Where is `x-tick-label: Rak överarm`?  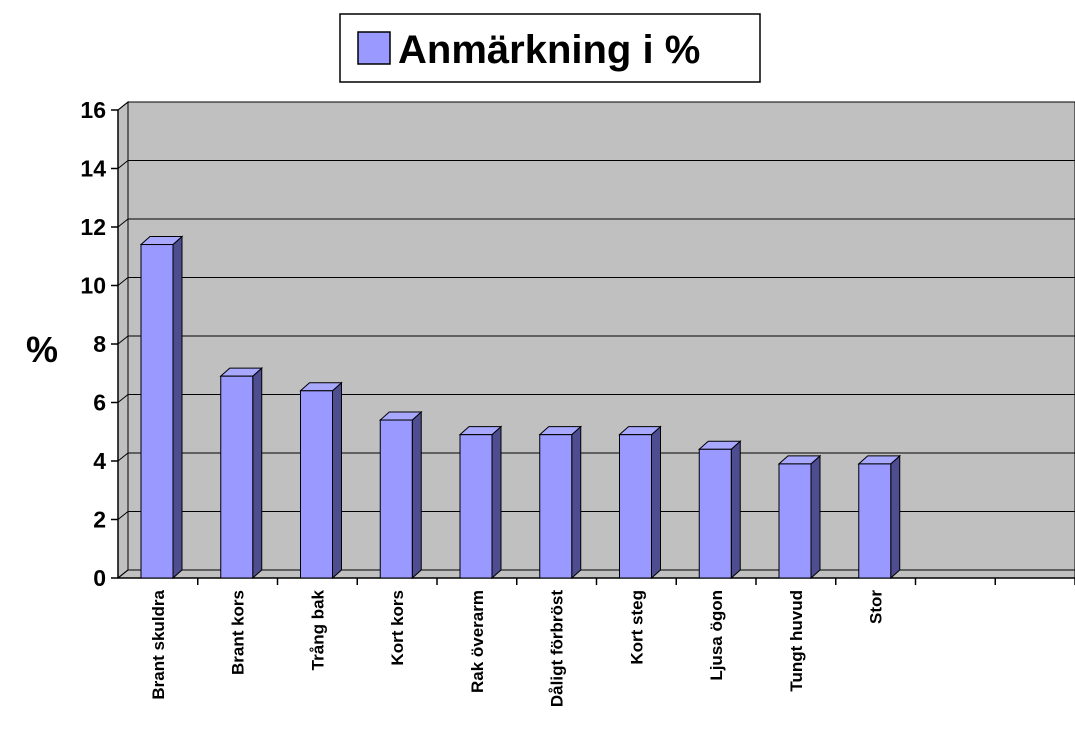 x-tick-label: Rak överarm is located at coordinates (477, 641).